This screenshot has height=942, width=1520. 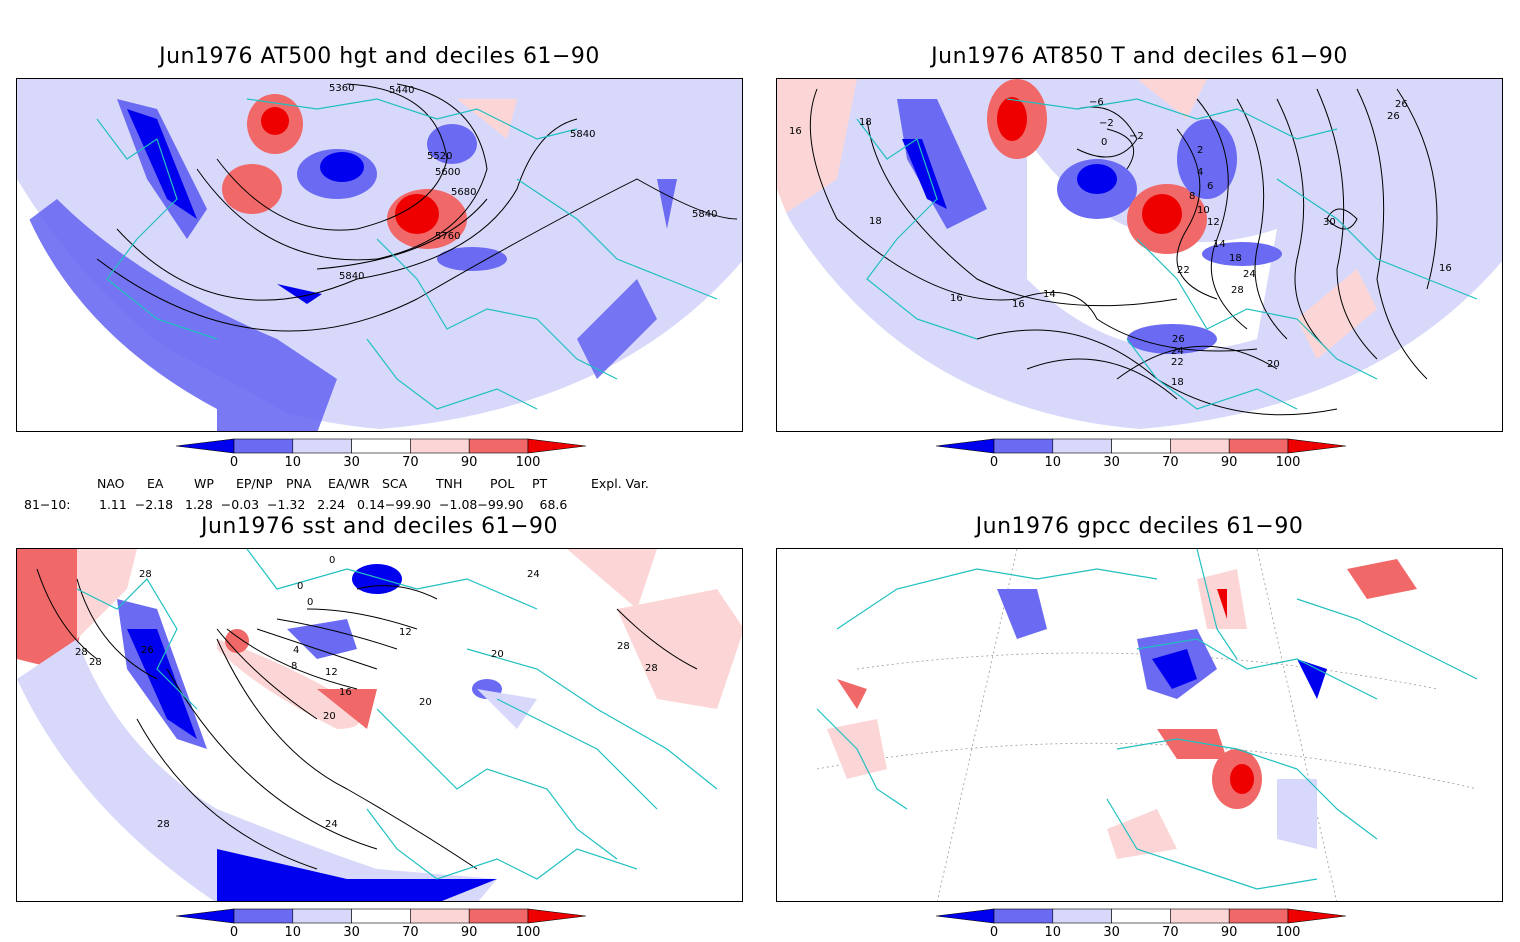 I want to click on colorbar-t850-svg, so click(x=1141, y=446).